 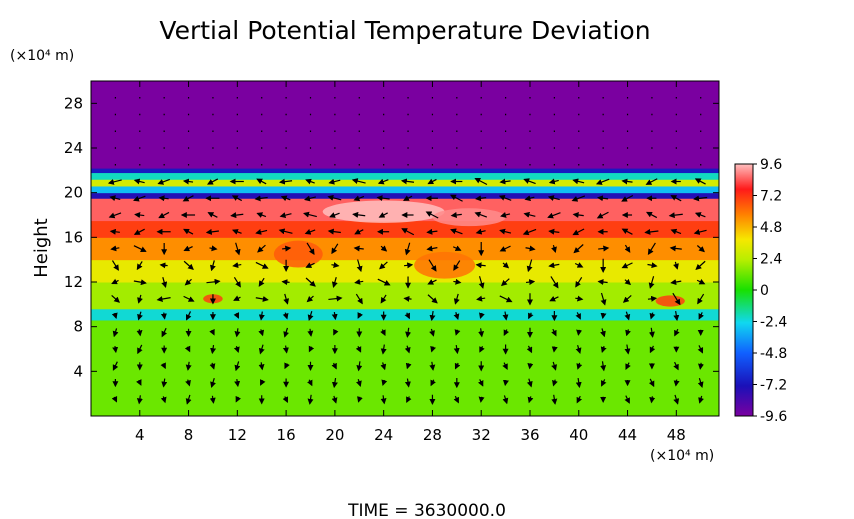 I want to click on x-tick-label: 8, so click(x=189, y=435).